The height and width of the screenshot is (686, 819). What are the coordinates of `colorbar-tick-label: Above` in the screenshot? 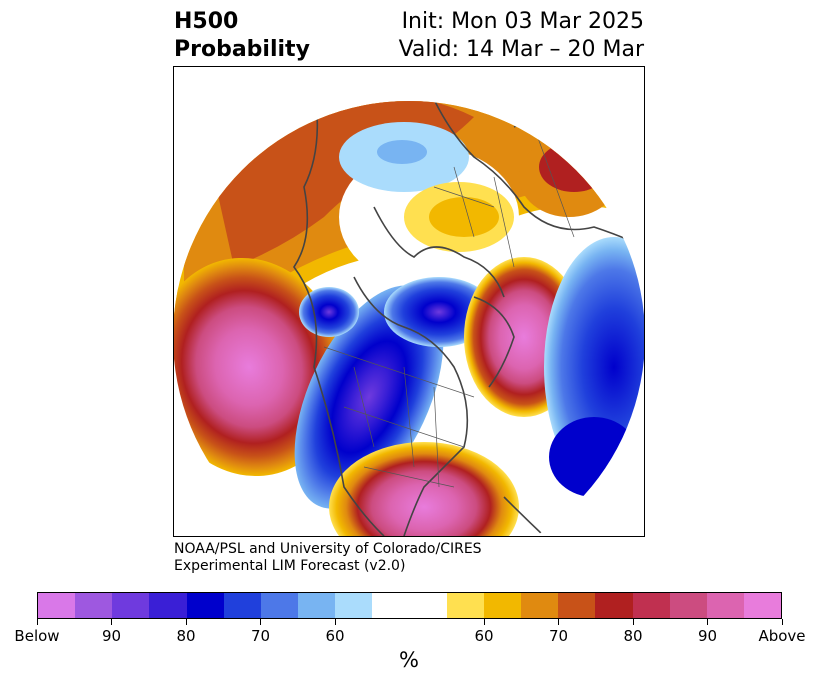 It's located at (782, 636).